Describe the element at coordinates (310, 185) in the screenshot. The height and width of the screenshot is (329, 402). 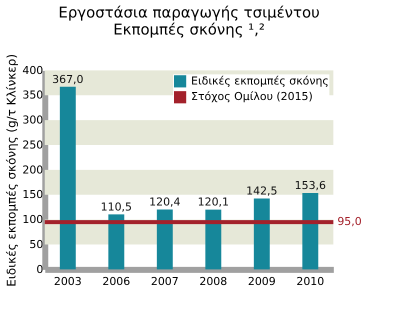
I see `data-label: 153,6` at that location.